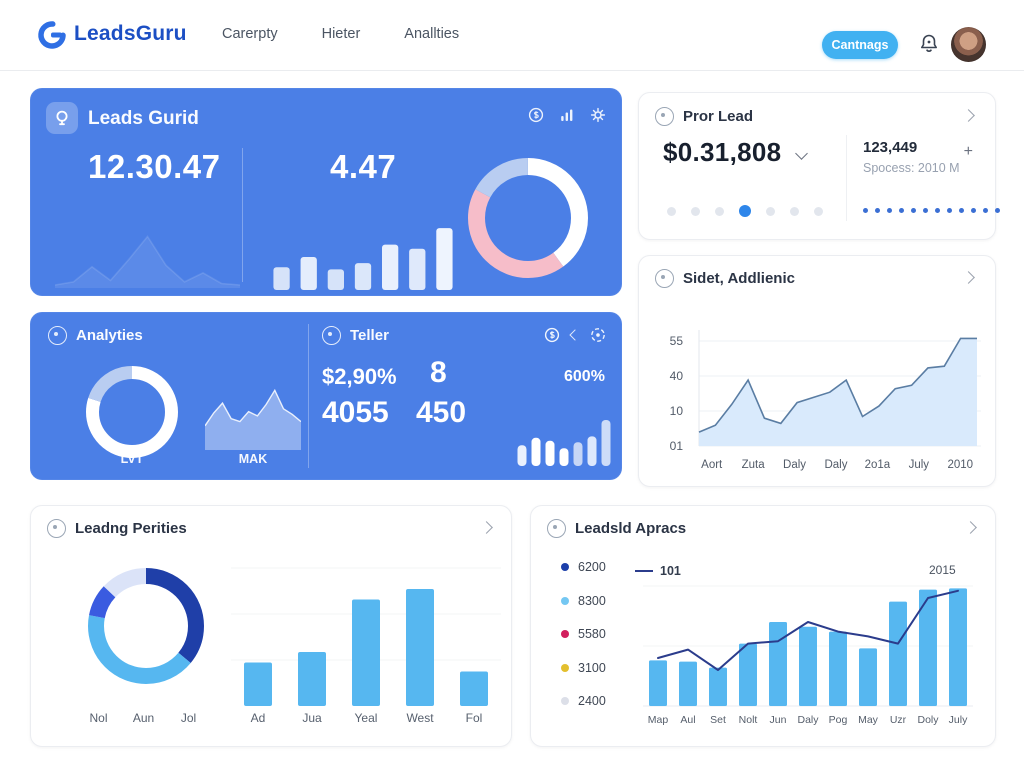 This screenshot has width=1024, height=768. I want to click on line-legend-swatch, so click(644, 571).